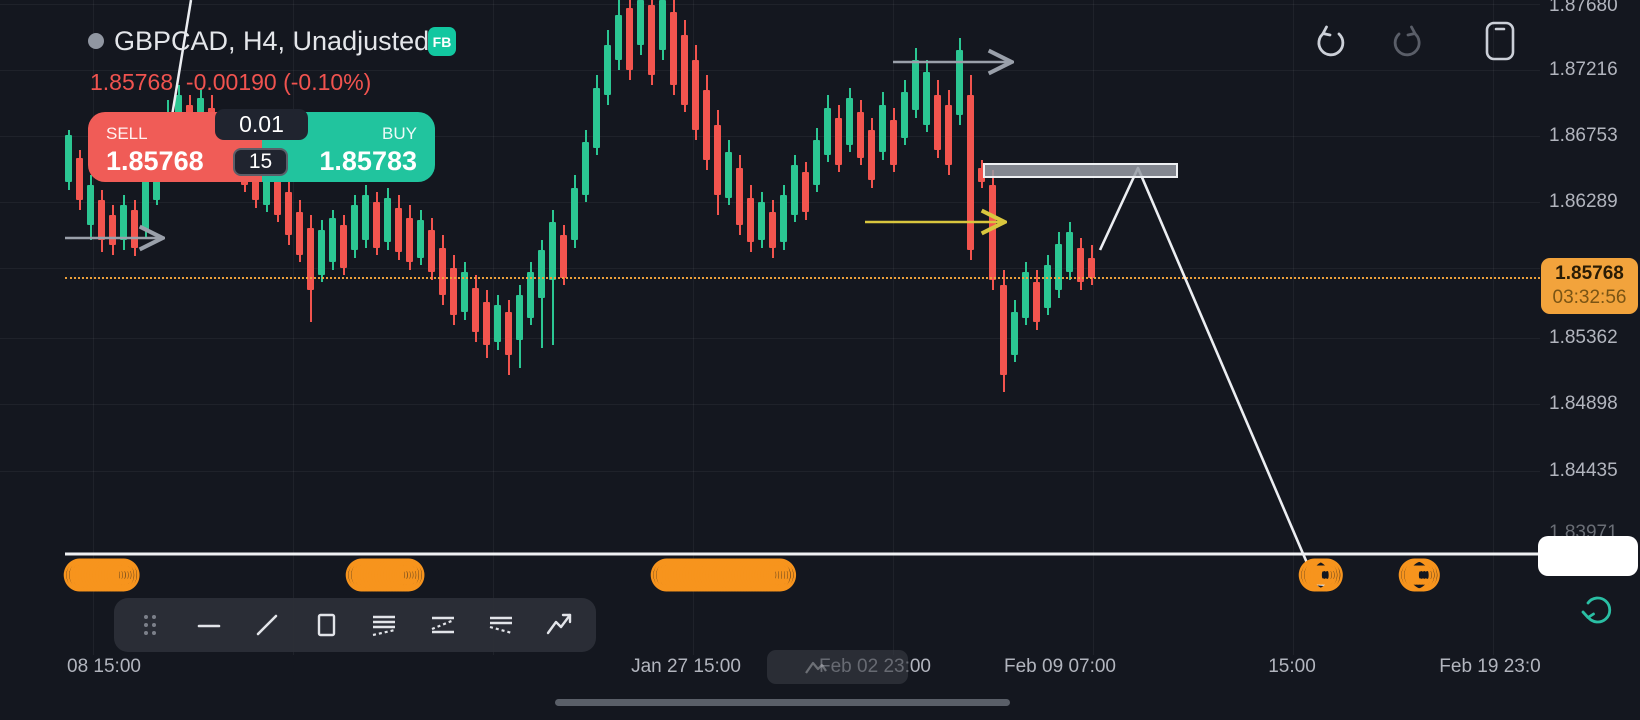 This screenshot has width=1640, height=720. I want to click on time-axis-label: 08 15:00, so click(104, 666).